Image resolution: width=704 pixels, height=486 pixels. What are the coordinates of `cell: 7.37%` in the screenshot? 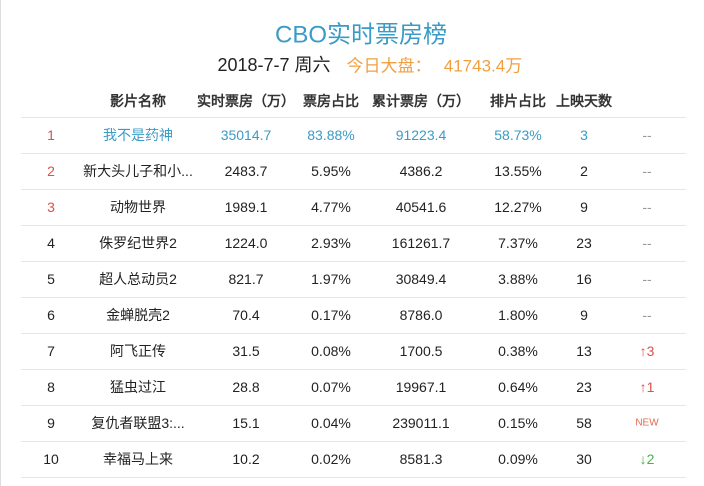 It's located at (518, 243).